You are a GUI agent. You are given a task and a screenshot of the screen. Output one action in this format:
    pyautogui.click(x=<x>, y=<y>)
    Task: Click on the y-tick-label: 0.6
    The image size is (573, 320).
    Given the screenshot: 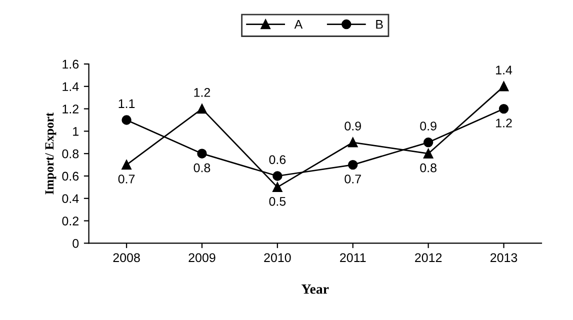 What is the action you would take?
    pyautogui.click(x=70, y=176)
    